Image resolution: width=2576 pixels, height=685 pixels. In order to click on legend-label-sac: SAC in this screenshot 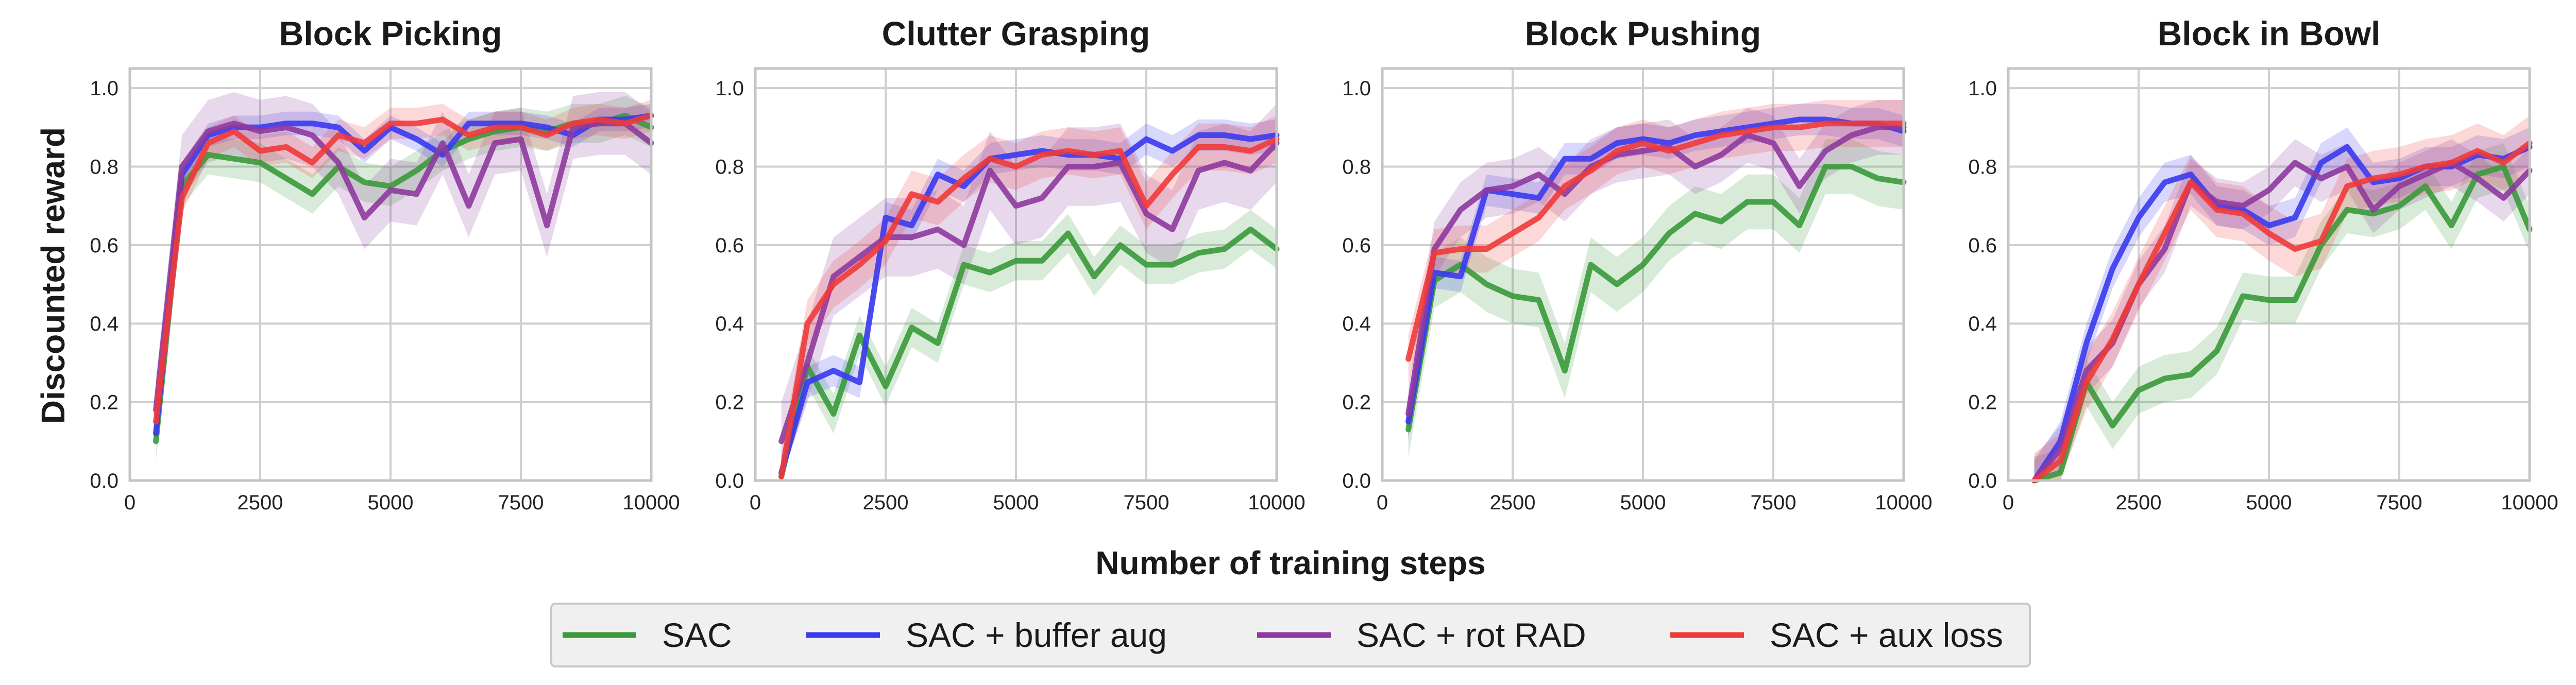, I will do `click(697, 635)`.